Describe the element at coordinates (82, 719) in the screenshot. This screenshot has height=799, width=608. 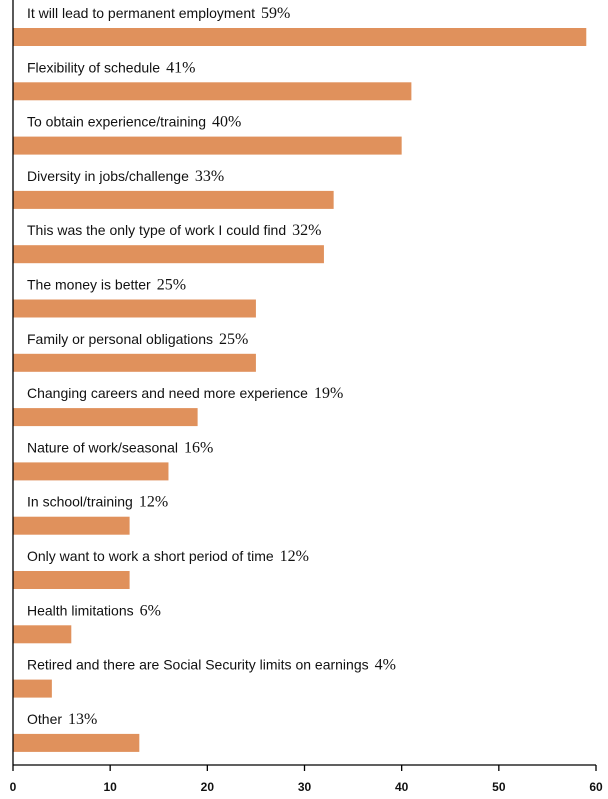
I see `value-text-13: 13%` at that location.